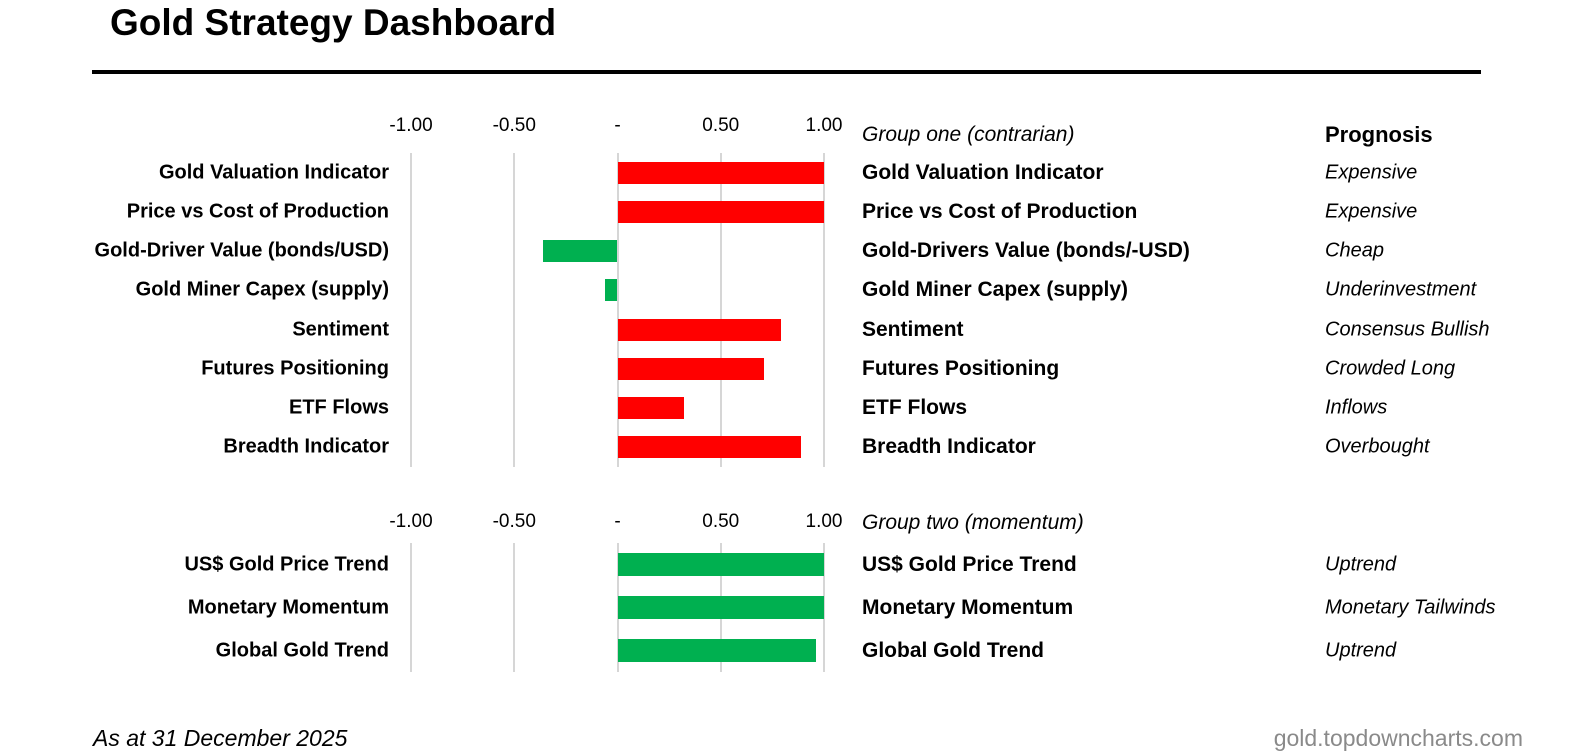  I want to click on bar-price-vs-cost-of-production, so click(720, 211).